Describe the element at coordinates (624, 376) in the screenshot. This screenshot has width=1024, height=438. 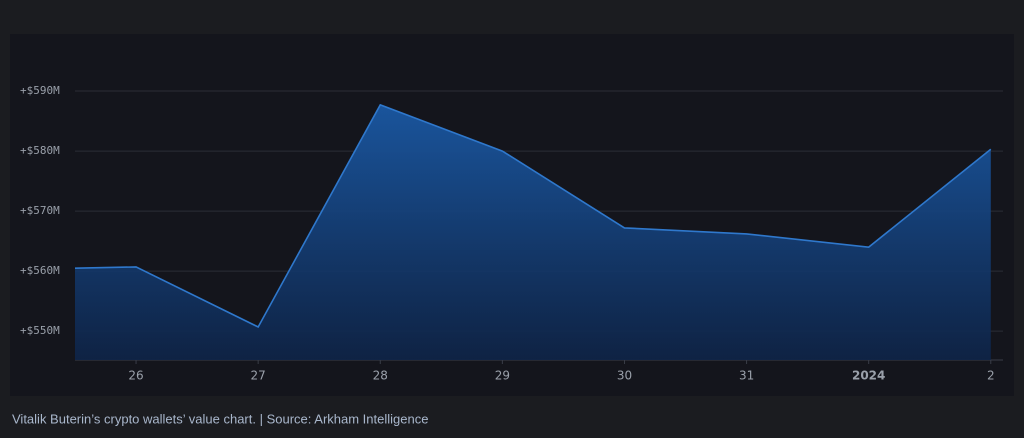
I see `x-tick-label: 30` at that location.